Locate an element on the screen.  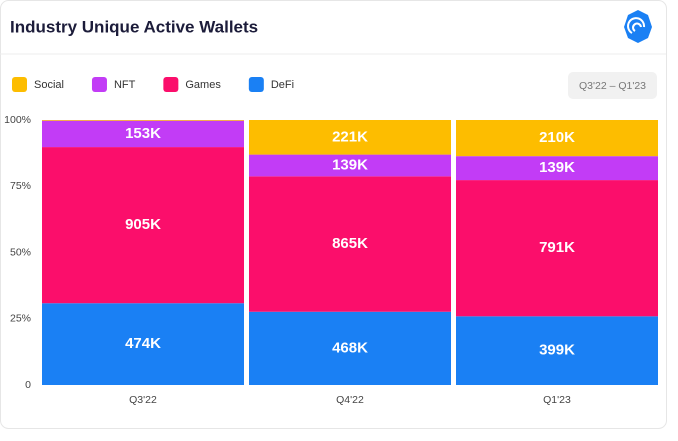
data-label: 474K is located at coordinates (143, 343).